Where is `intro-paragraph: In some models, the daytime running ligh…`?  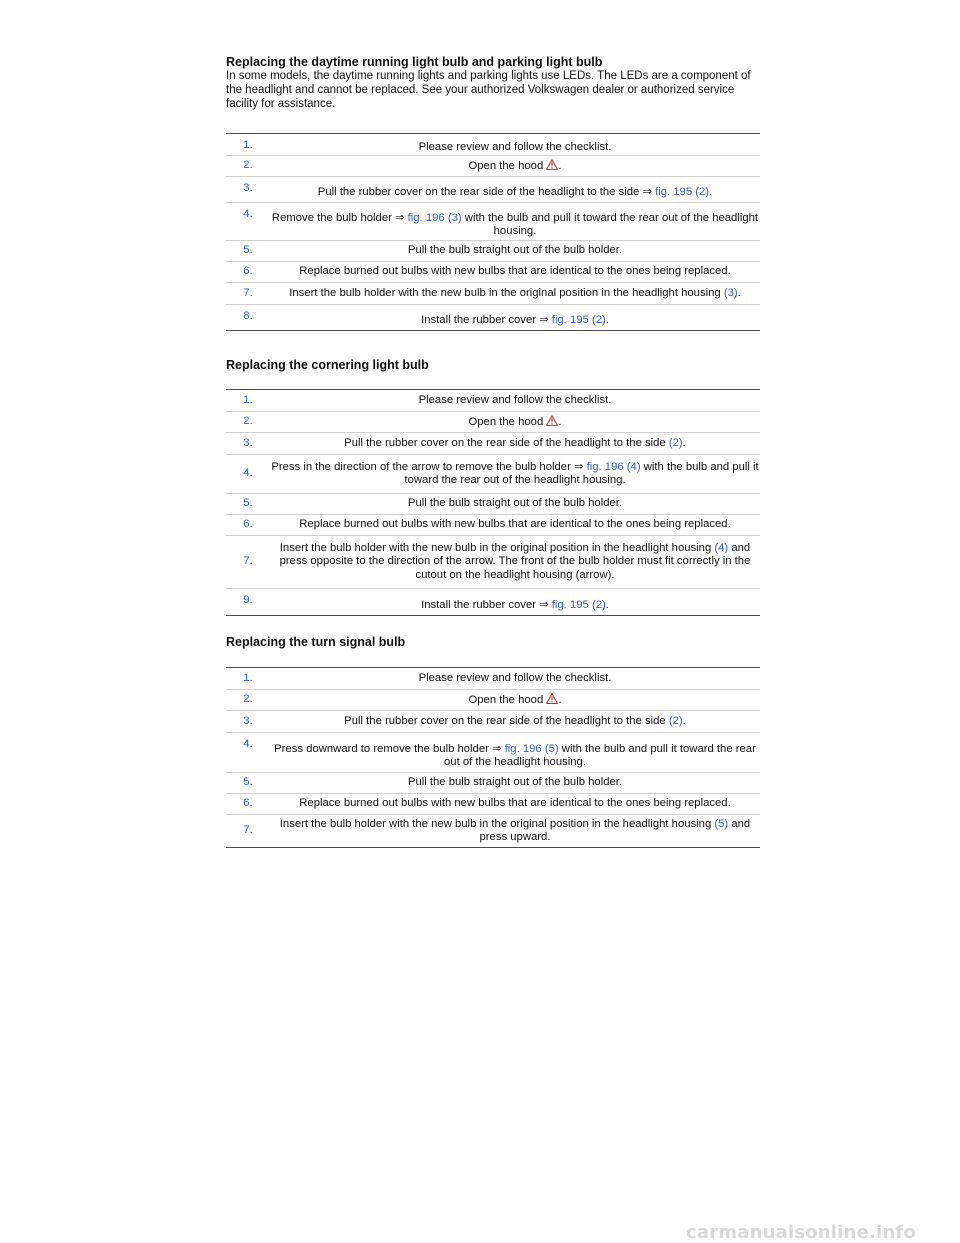
intro-paragraph: In some models, the daytime running ligh… is located at coordinates (488, 90).